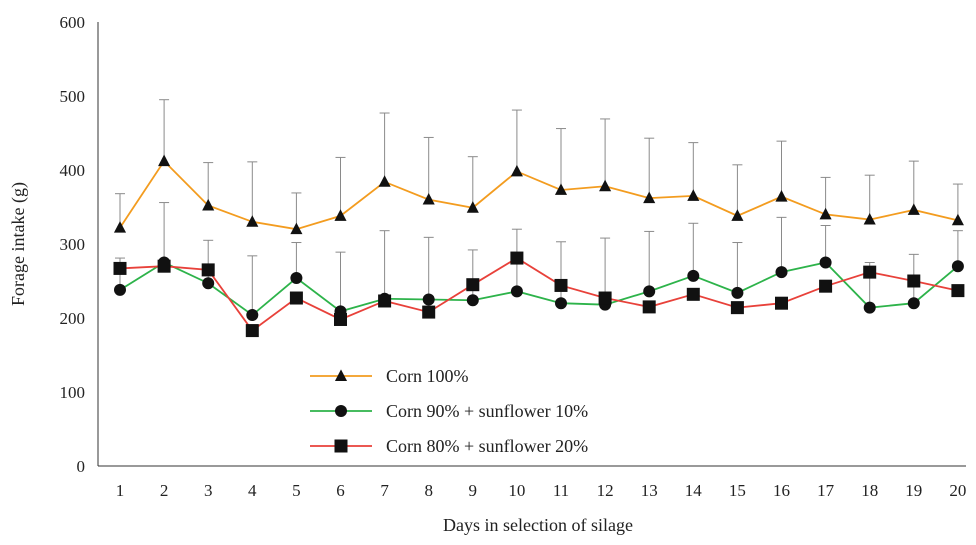 The height and width of the screenshot is (545, 976). I want to click on y-tick-label: 0, so click(81, 466).